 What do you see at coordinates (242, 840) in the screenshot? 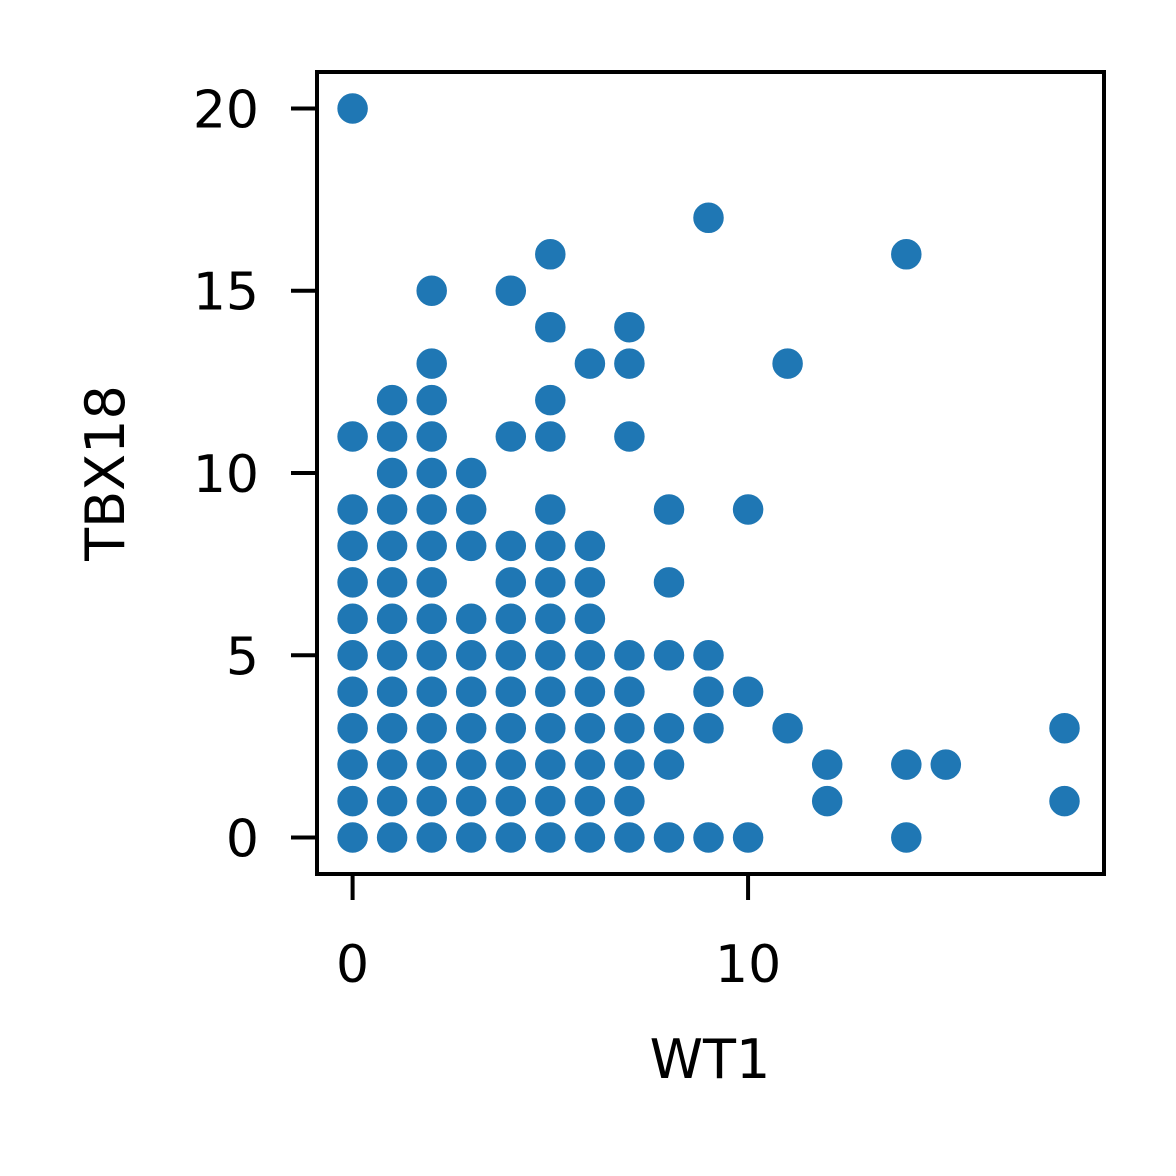
I see `y-tick-label: 0` at bounding box center [242, 840].